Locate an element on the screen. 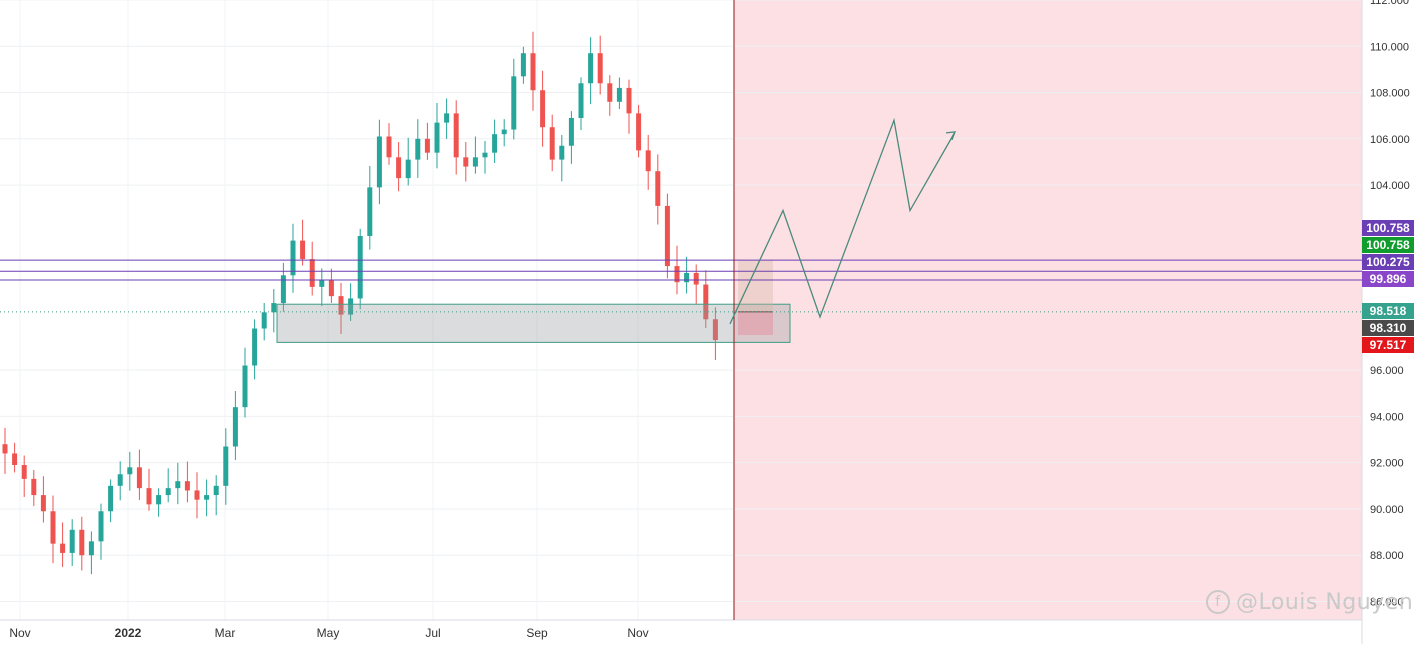 The height and width of the screenshot is (649, 1420). y-tick-label: 86.000 is located at coordinates (1387, 602).